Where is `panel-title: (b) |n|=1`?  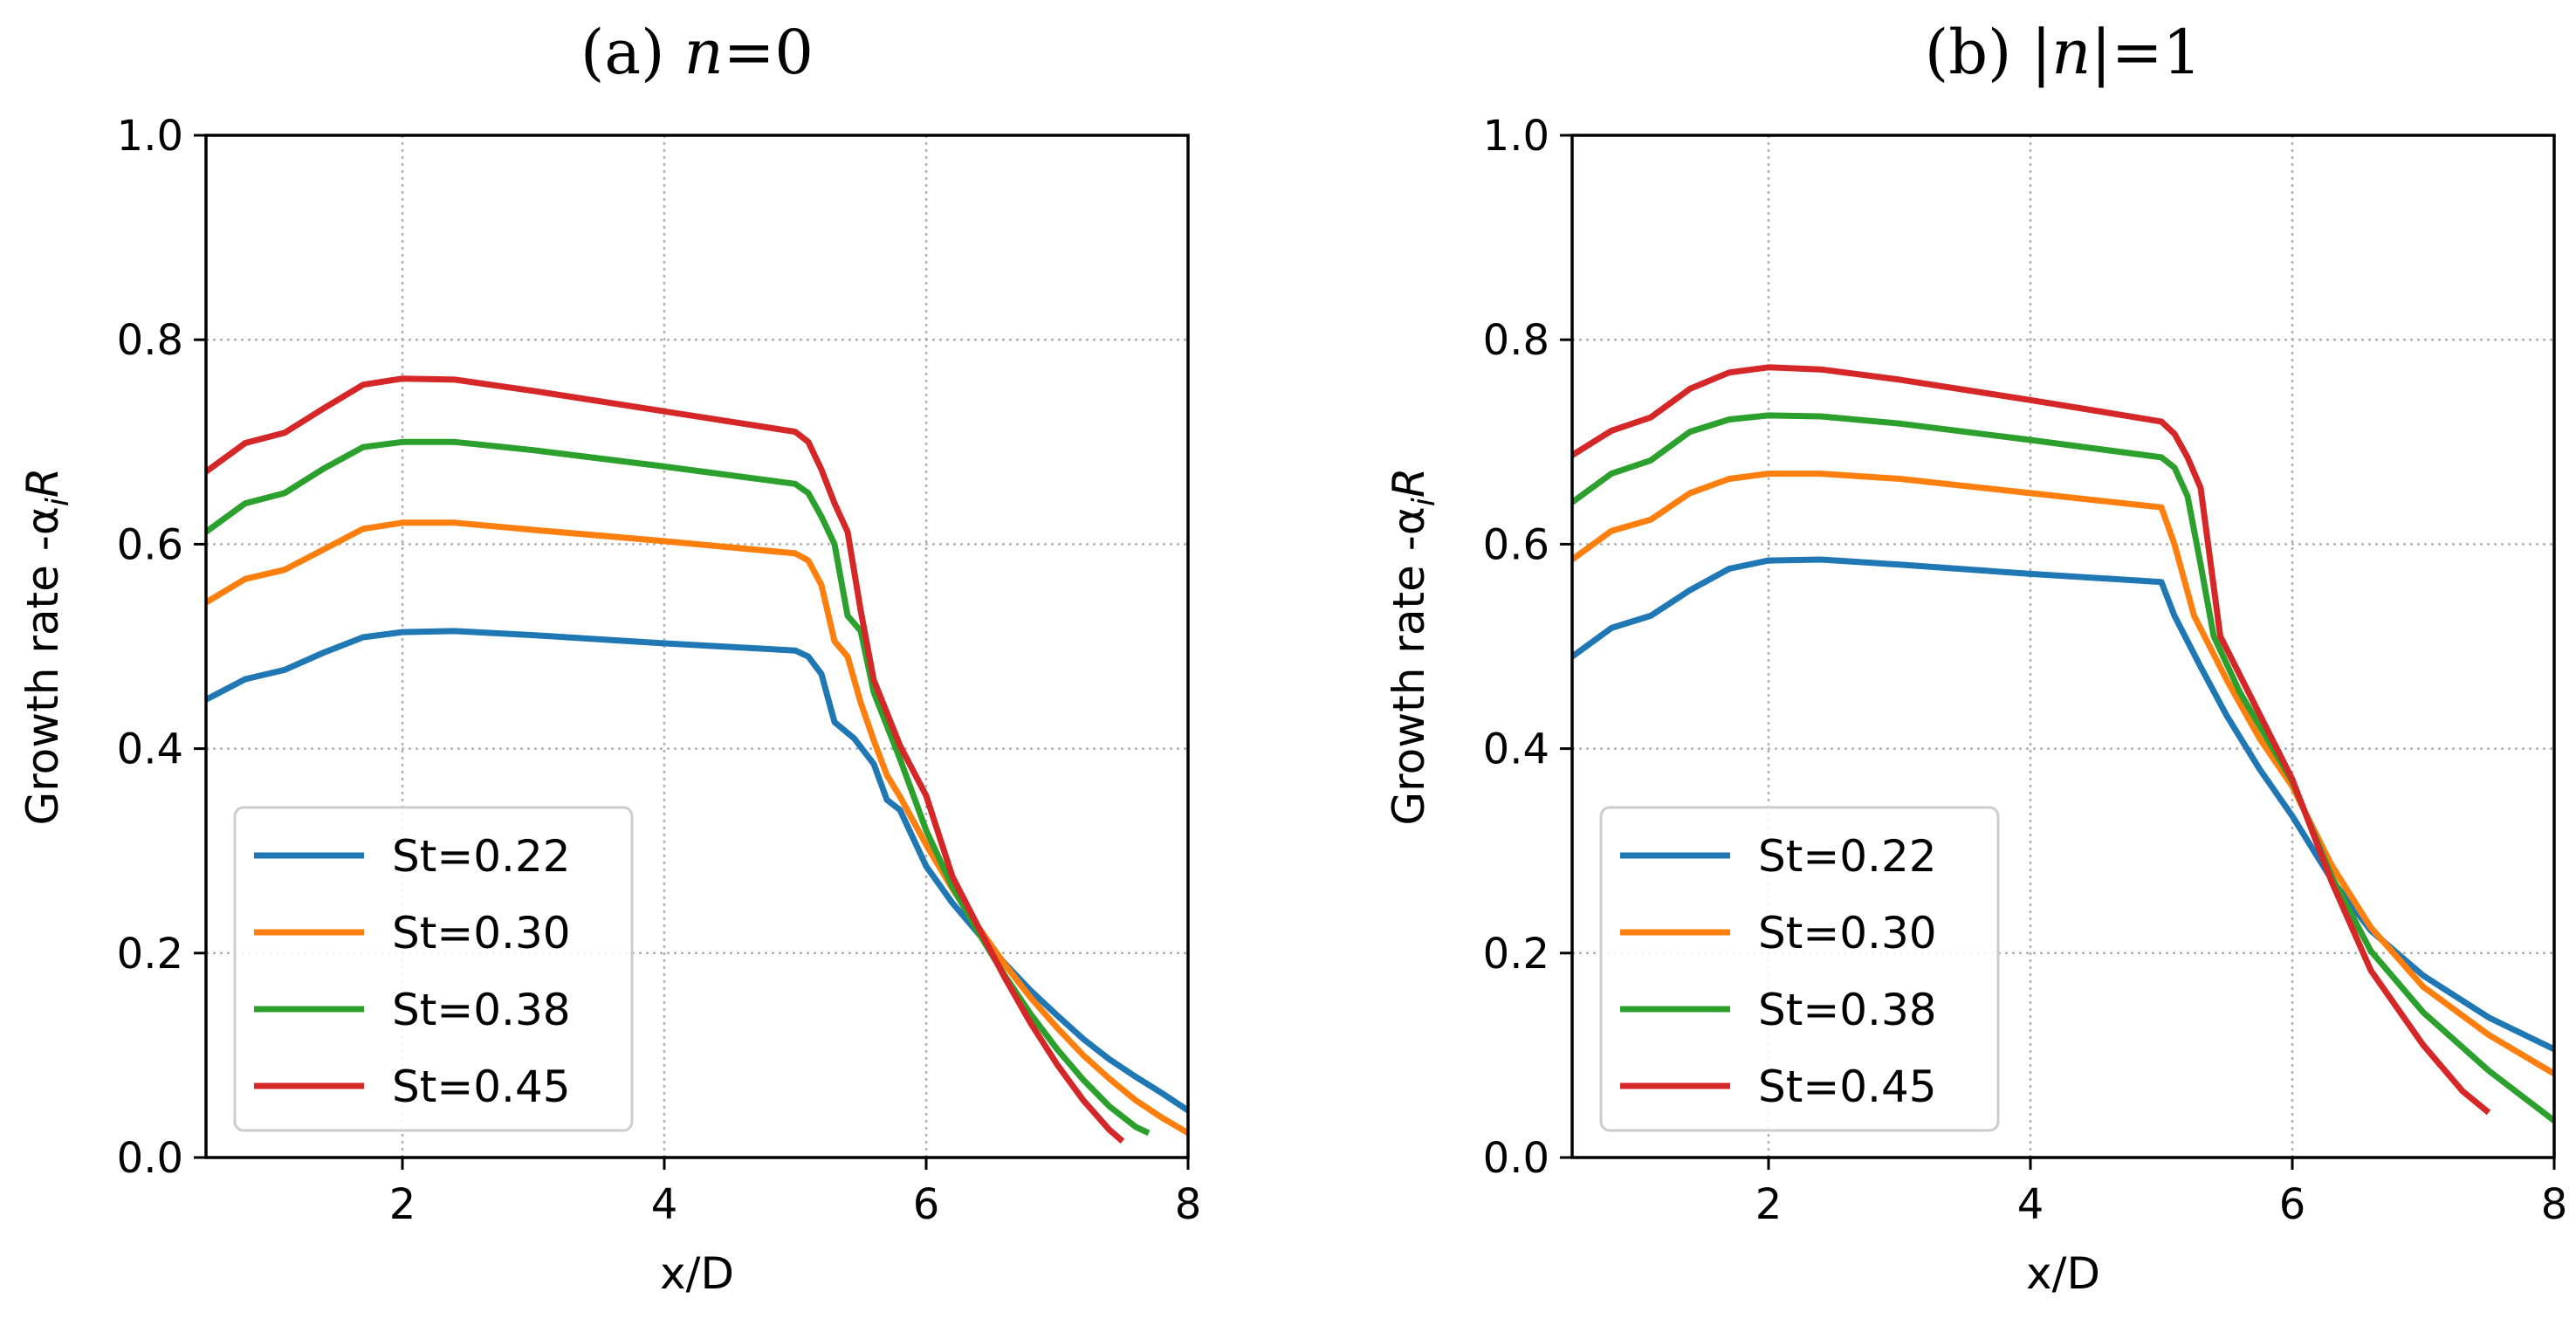
panel-title: (b) |n|=1 is located at coordinates (2064, 52).